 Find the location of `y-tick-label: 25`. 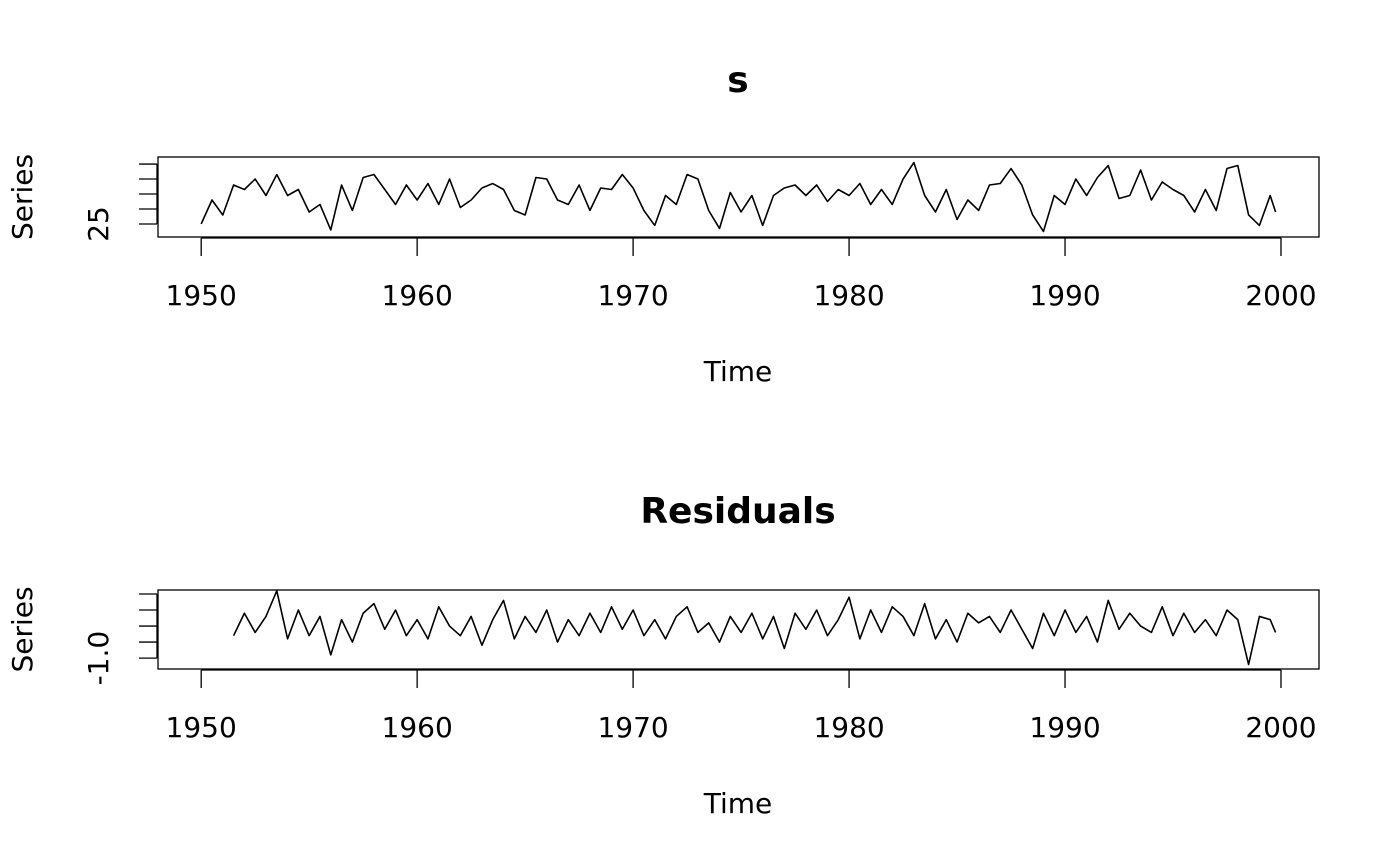

y-tick-label: 25 is located at coordinates (98, 224).